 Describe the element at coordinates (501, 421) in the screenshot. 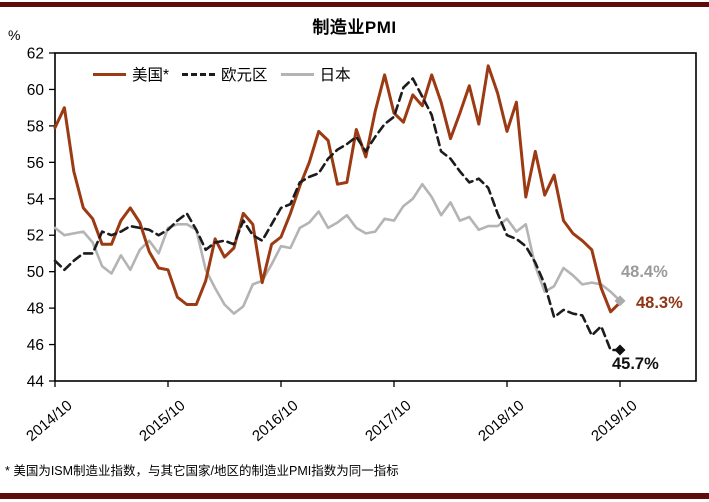

I see `x-tick-label: 2018/10` at that location.